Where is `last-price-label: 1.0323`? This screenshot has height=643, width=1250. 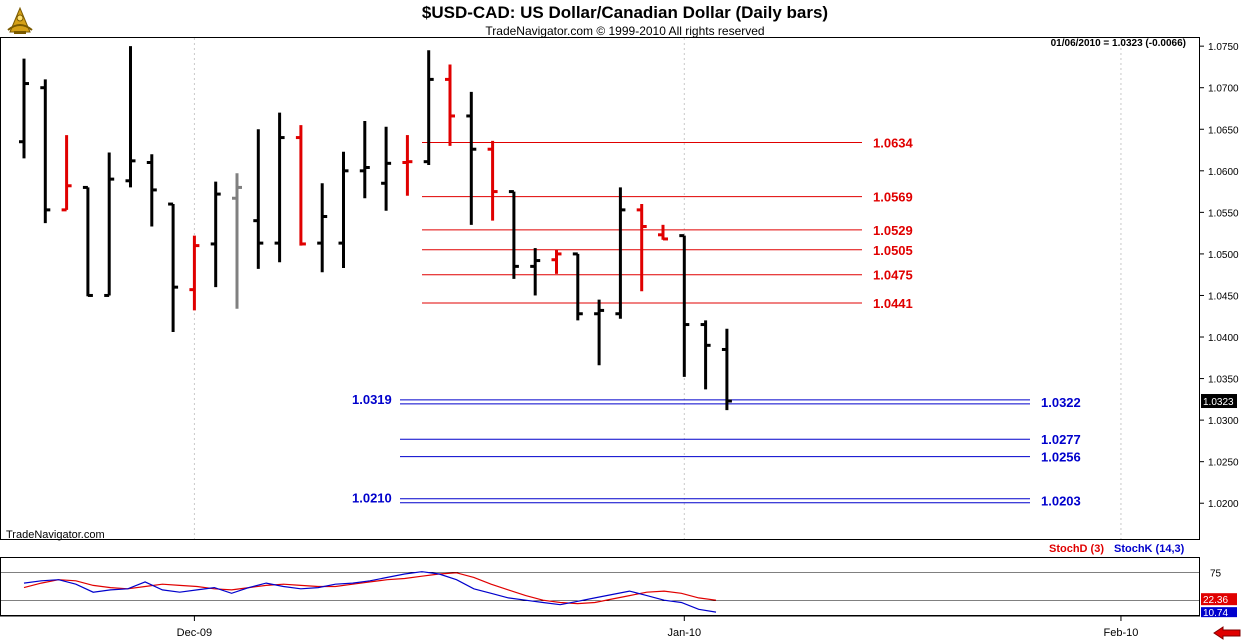 last-price-label: 1.0323 is located at coordinates (1218, 402).